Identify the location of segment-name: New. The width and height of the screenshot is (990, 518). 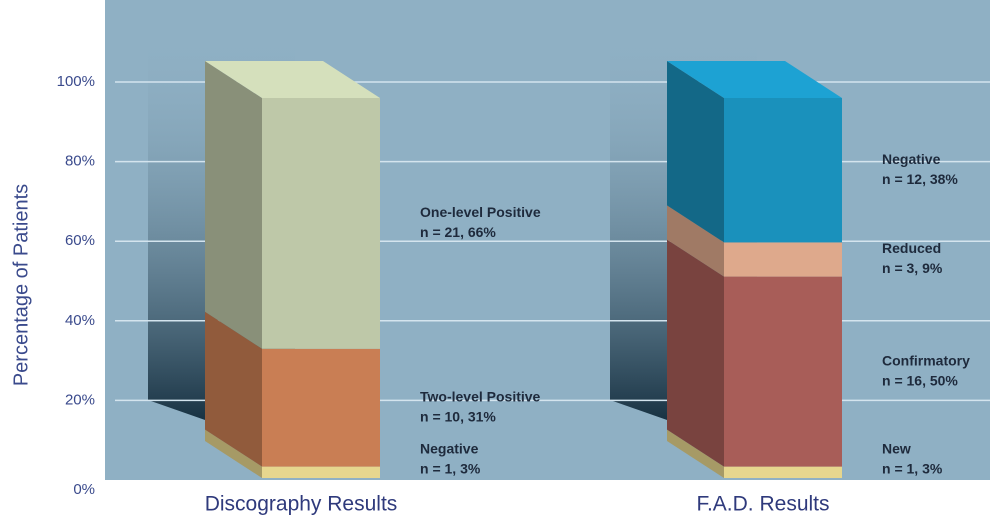
(896, 449).